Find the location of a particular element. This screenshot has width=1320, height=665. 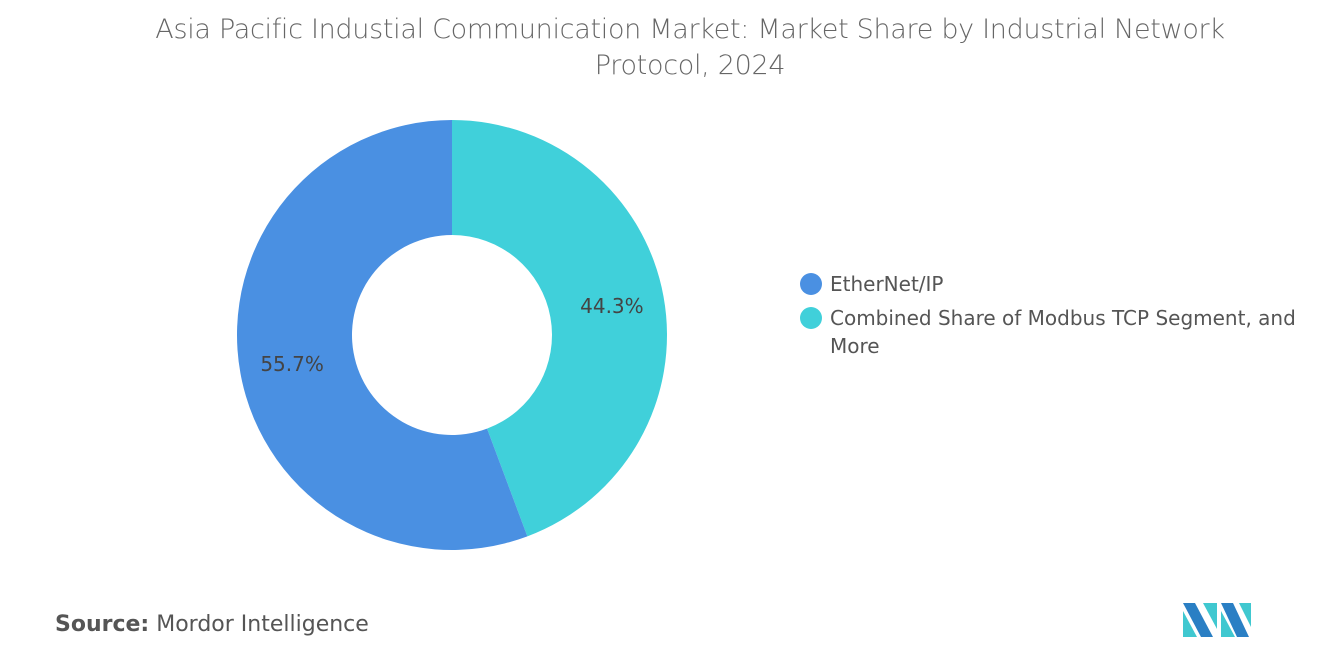

source-label: Source: is located at coordinates (102, 624).